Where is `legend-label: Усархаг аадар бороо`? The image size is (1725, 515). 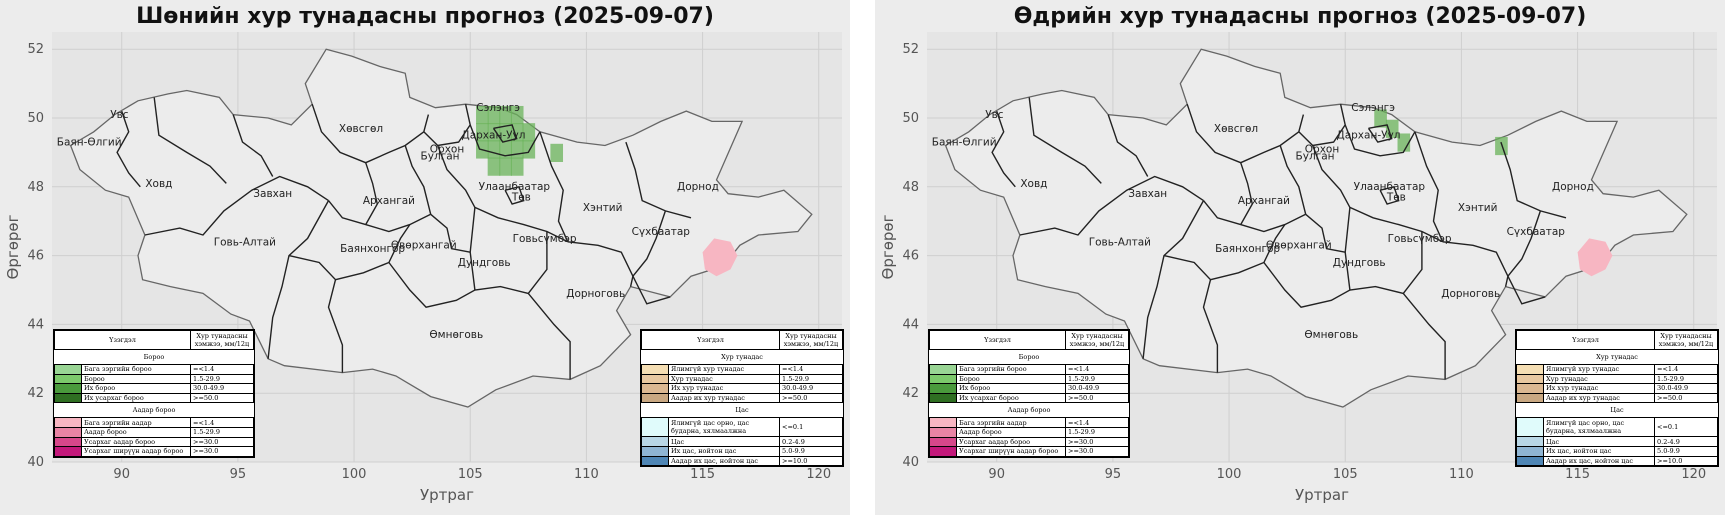 legend-label: Усархаг аадар бороо is located at coordinates (136, 442).